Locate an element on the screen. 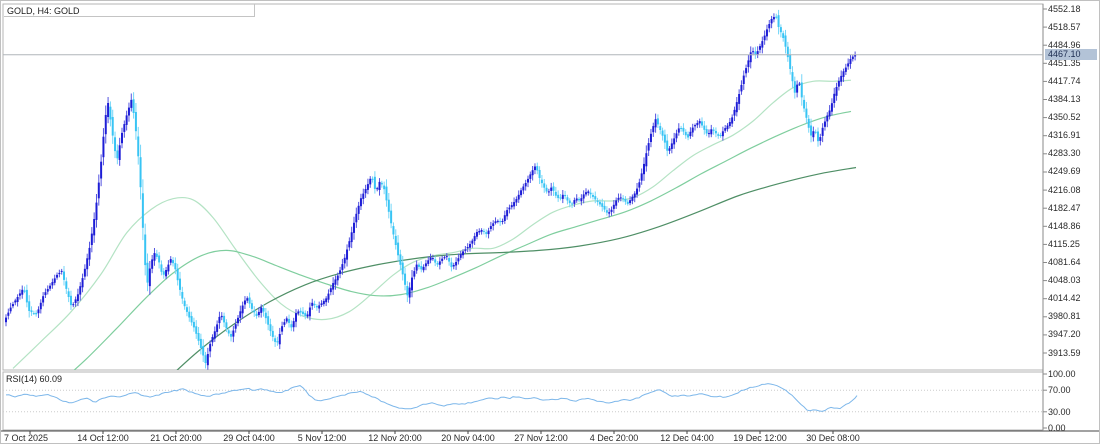 This screenshot has height=444, width=1100. price-axis-label: 4518.57 is located at coordinates (1064, 26).